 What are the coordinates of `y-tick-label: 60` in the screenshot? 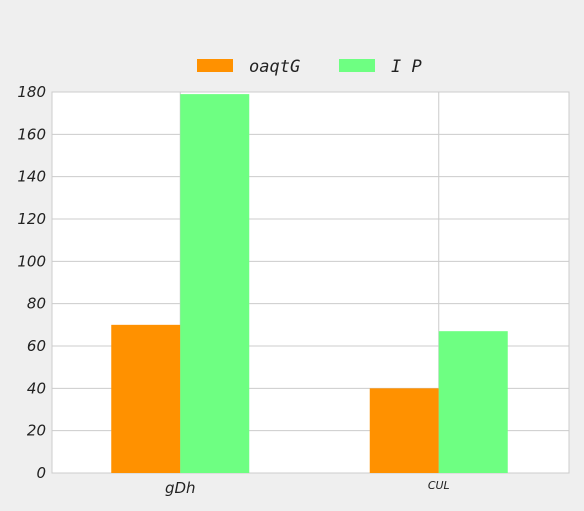 It's located at (36, 346).